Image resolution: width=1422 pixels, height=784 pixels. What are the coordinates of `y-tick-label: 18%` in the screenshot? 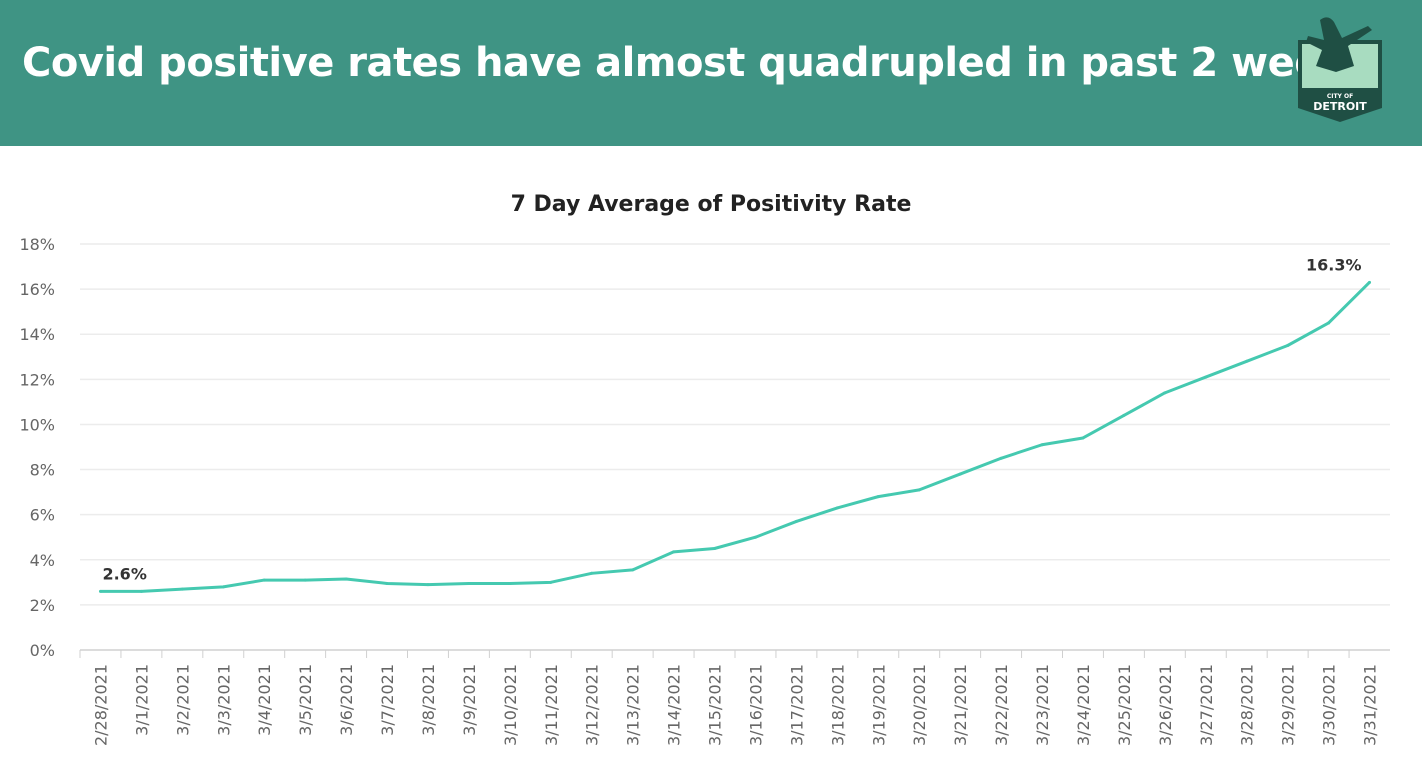 It's located at (37, 244).